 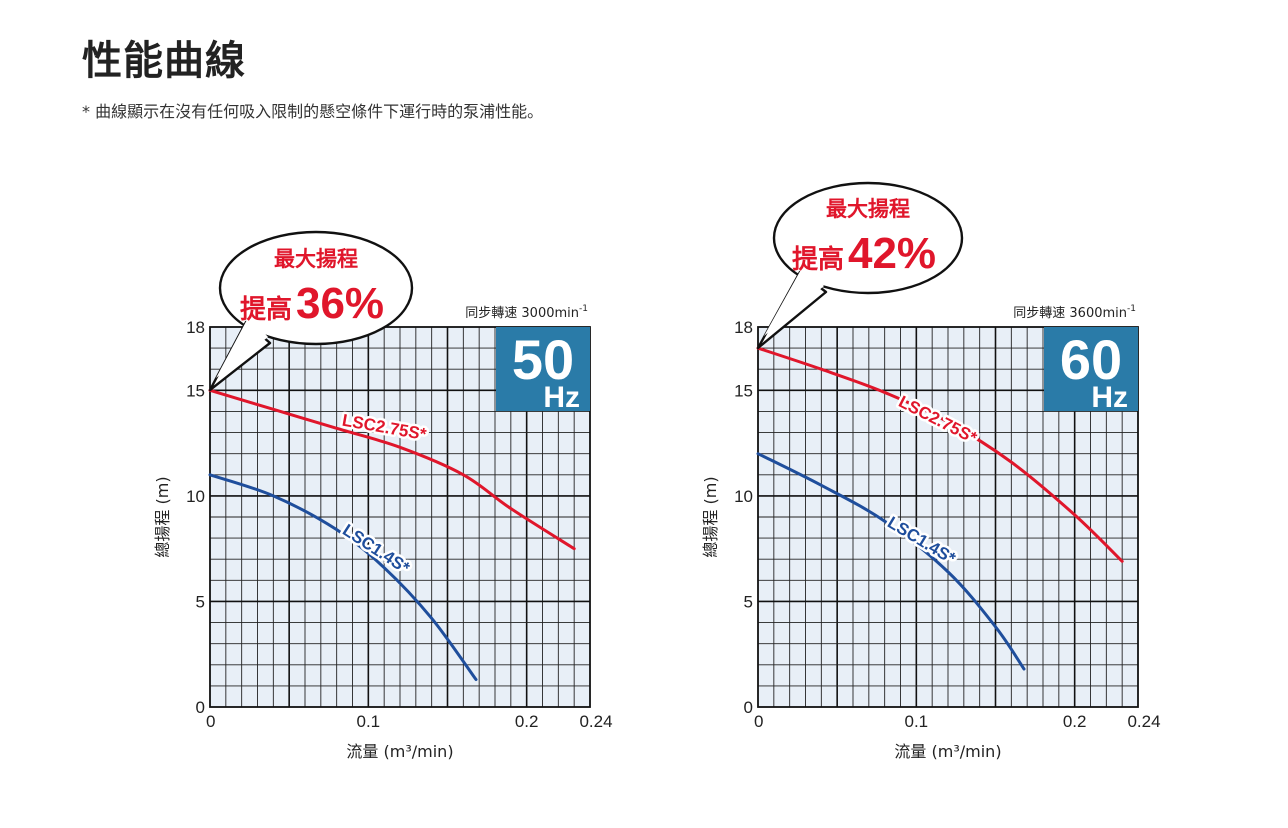 What do you see at coordinates (1091, 359) in the screenshot?
I see `hz-value: 60` at bounding box center [1091, 359].